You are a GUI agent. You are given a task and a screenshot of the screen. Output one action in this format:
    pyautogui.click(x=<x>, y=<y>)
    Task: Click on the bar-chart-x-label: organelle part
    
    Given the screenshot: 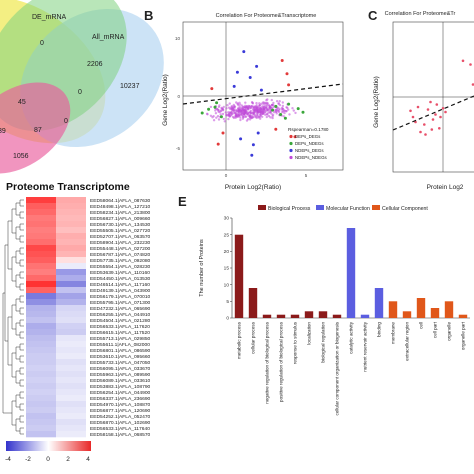 What is the action you would take?
    pyautogui.click(x=463, y=335)
    